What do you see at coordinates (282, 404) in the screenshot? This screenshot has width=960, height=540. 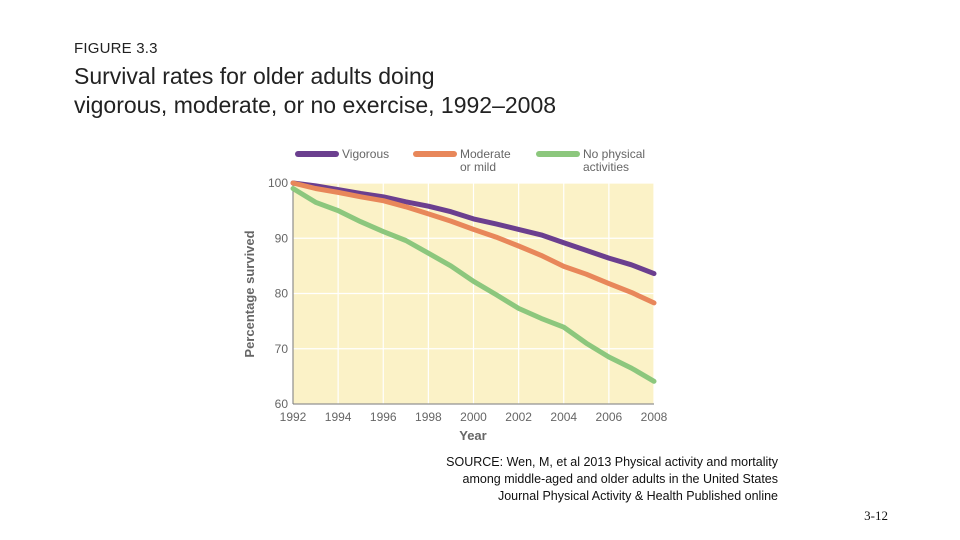 I see `y-tick-label: 60` at bounding box center [282, 404].